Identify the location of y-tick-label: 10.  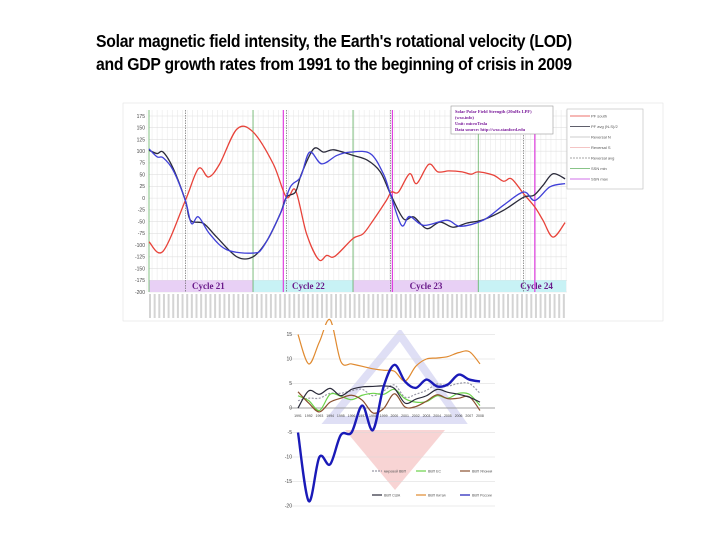
(289, 360).